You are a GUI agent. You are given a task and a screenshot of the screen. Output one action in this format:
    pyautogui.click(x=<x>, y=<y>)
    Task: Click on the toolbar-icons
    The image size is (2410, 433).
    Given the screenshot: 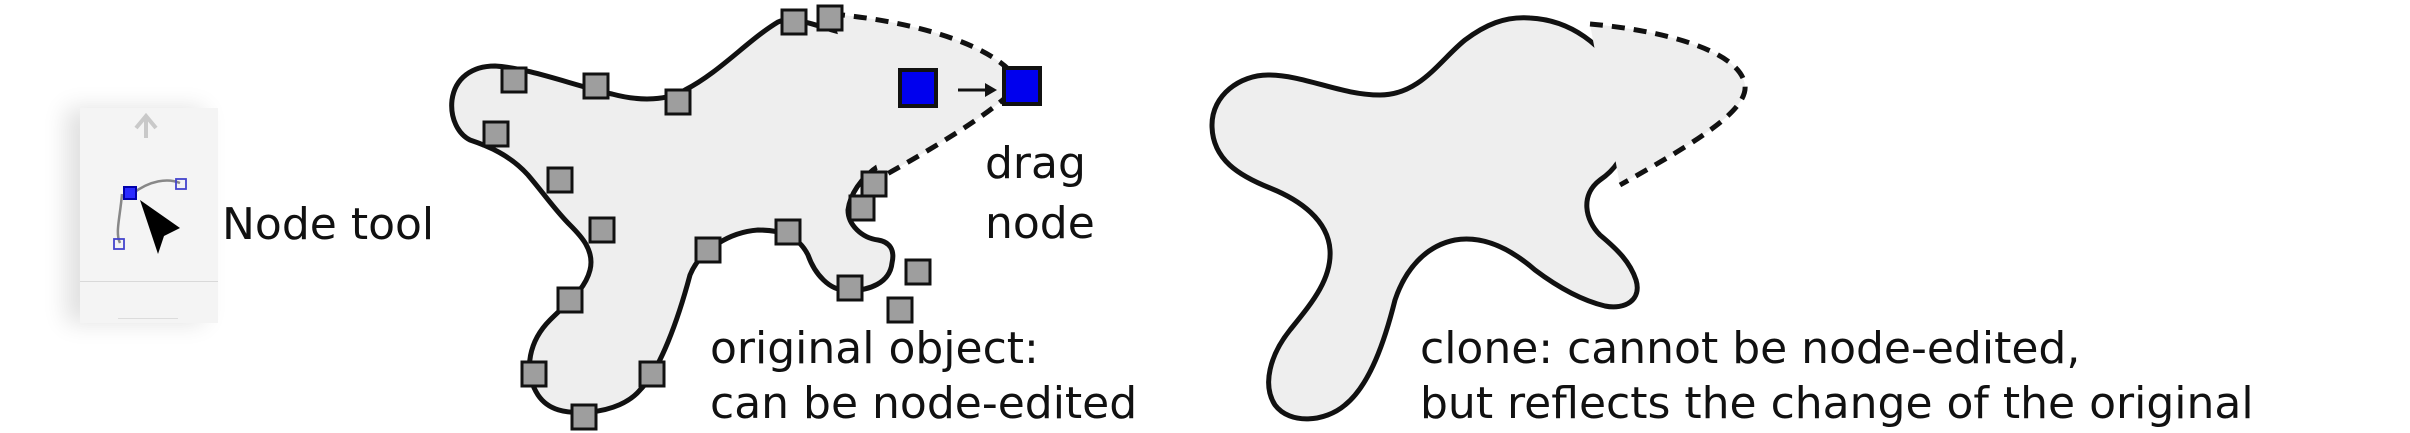 What is the action you would take?
    pyautogui.click(x=150, y=183)
    